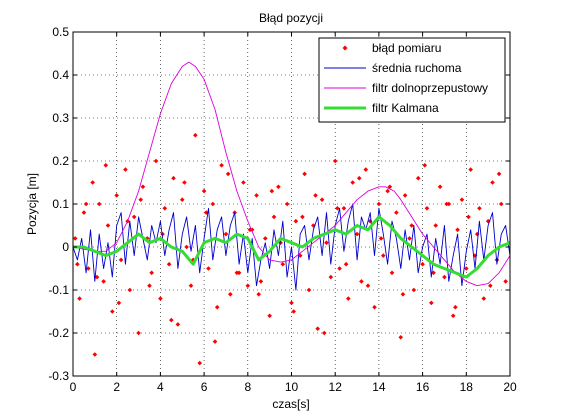  What do you see at coordinates (247, 387) in the screenshot?
I see `x-tick-label: 8` at bounding box center [247, 387].